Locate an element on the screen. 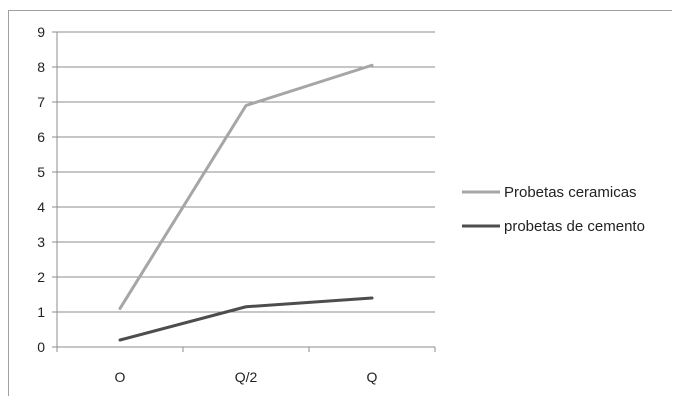 This screenshot has width=676, height=398. y-tick-label: 2 is located at coordinates (41, 277).